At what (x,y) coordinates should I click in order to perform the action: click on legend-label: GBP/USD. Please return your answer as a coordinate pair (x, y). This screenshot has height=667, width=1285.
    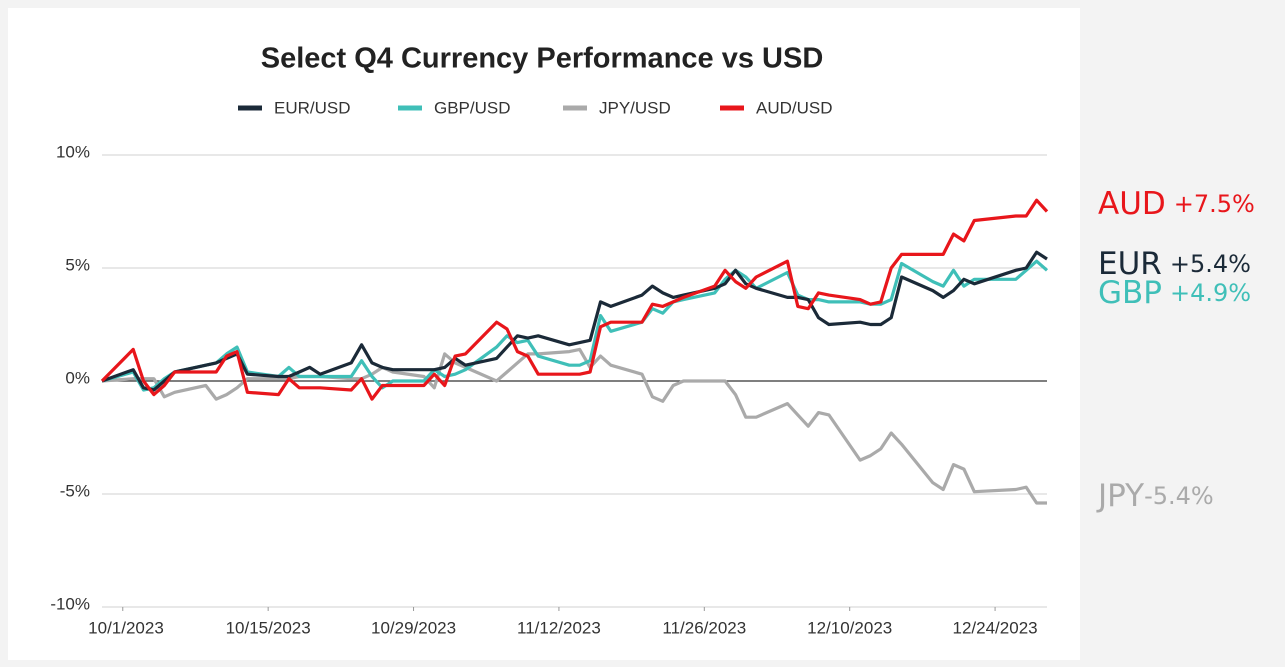
    Looking at the image, I should click on (472, 107).